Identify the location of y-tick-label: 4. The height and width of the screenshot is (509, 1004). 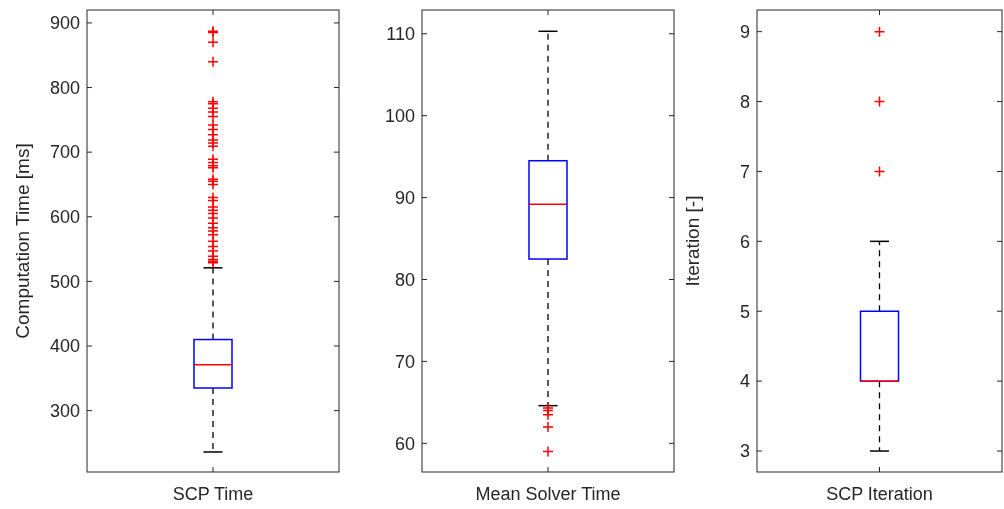
(744, 381).